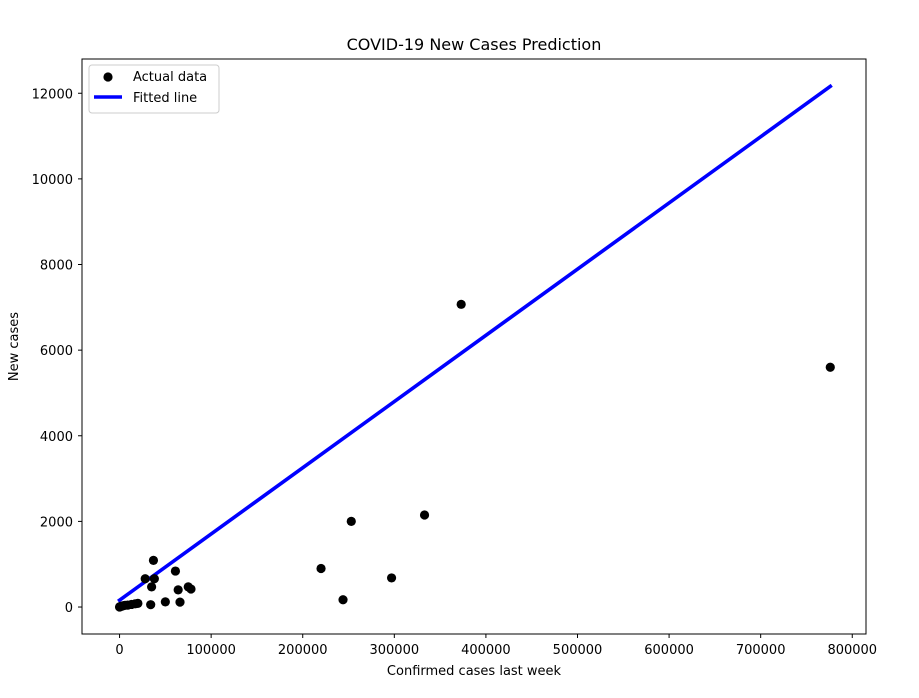  Describe the element at coordinates (170, 77) in the screenshot. I see `legend-label-actual-data: Actual data` at that location.